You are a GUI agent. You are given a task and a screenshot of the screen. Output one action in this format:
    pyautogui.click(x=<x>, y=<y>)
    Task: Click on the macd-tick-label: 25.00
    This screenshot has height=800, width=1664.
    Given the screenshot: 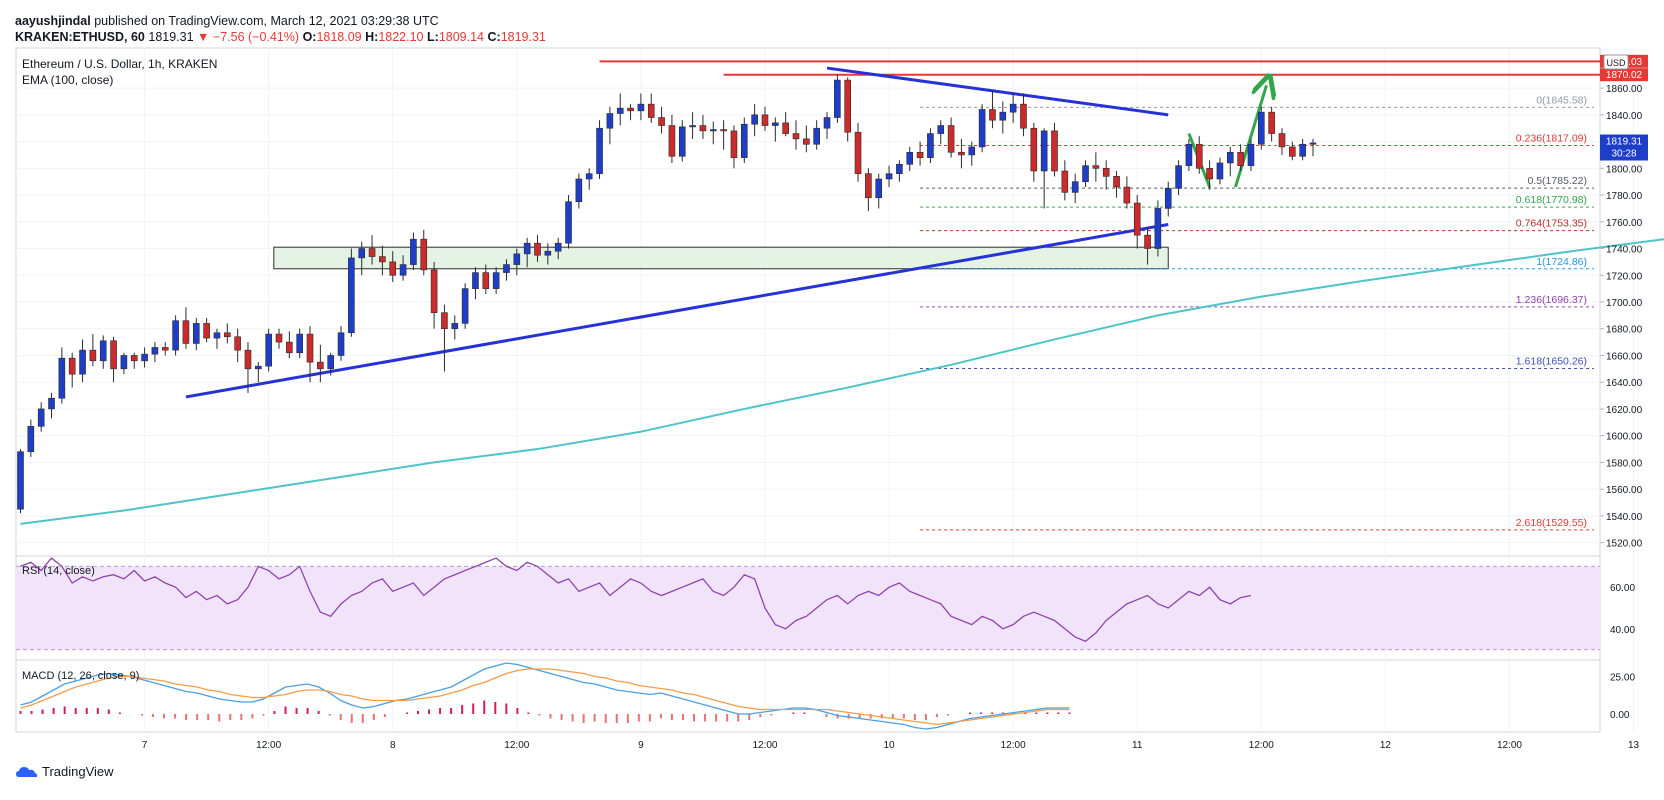 What is the action you would take?
    pyautogui.click(x=1622, y=678)
    